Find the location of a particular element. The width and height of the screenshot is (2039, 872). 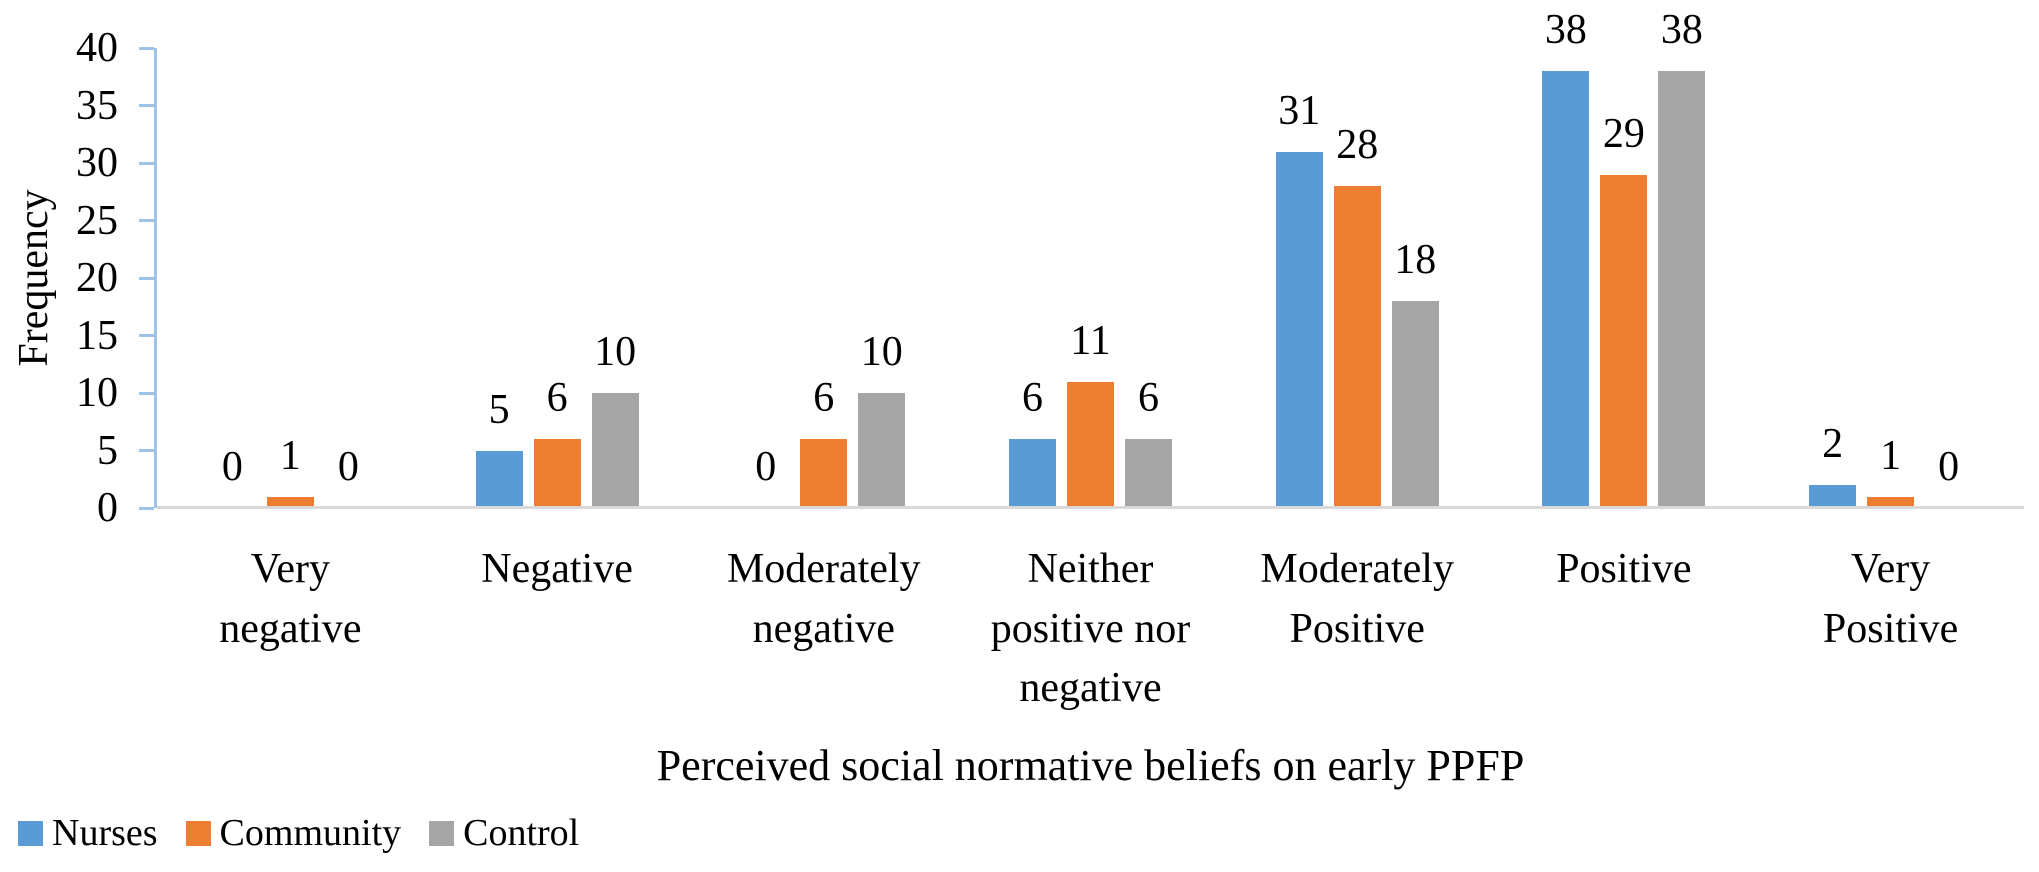

legend-label: Nurses is located at coordinates (105, 833).